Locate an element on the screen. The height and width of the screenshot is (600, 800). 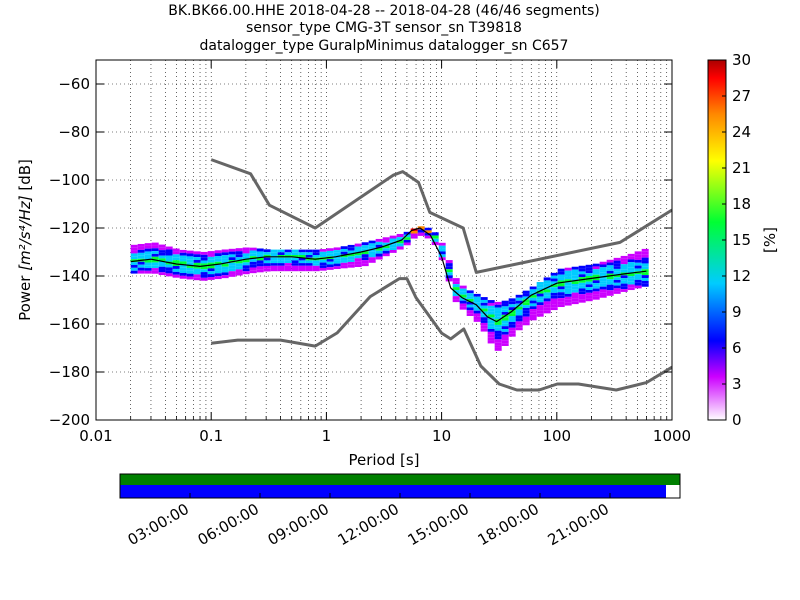
availability-tick-label: 03:00:00 is located at coordinates (158, 524).